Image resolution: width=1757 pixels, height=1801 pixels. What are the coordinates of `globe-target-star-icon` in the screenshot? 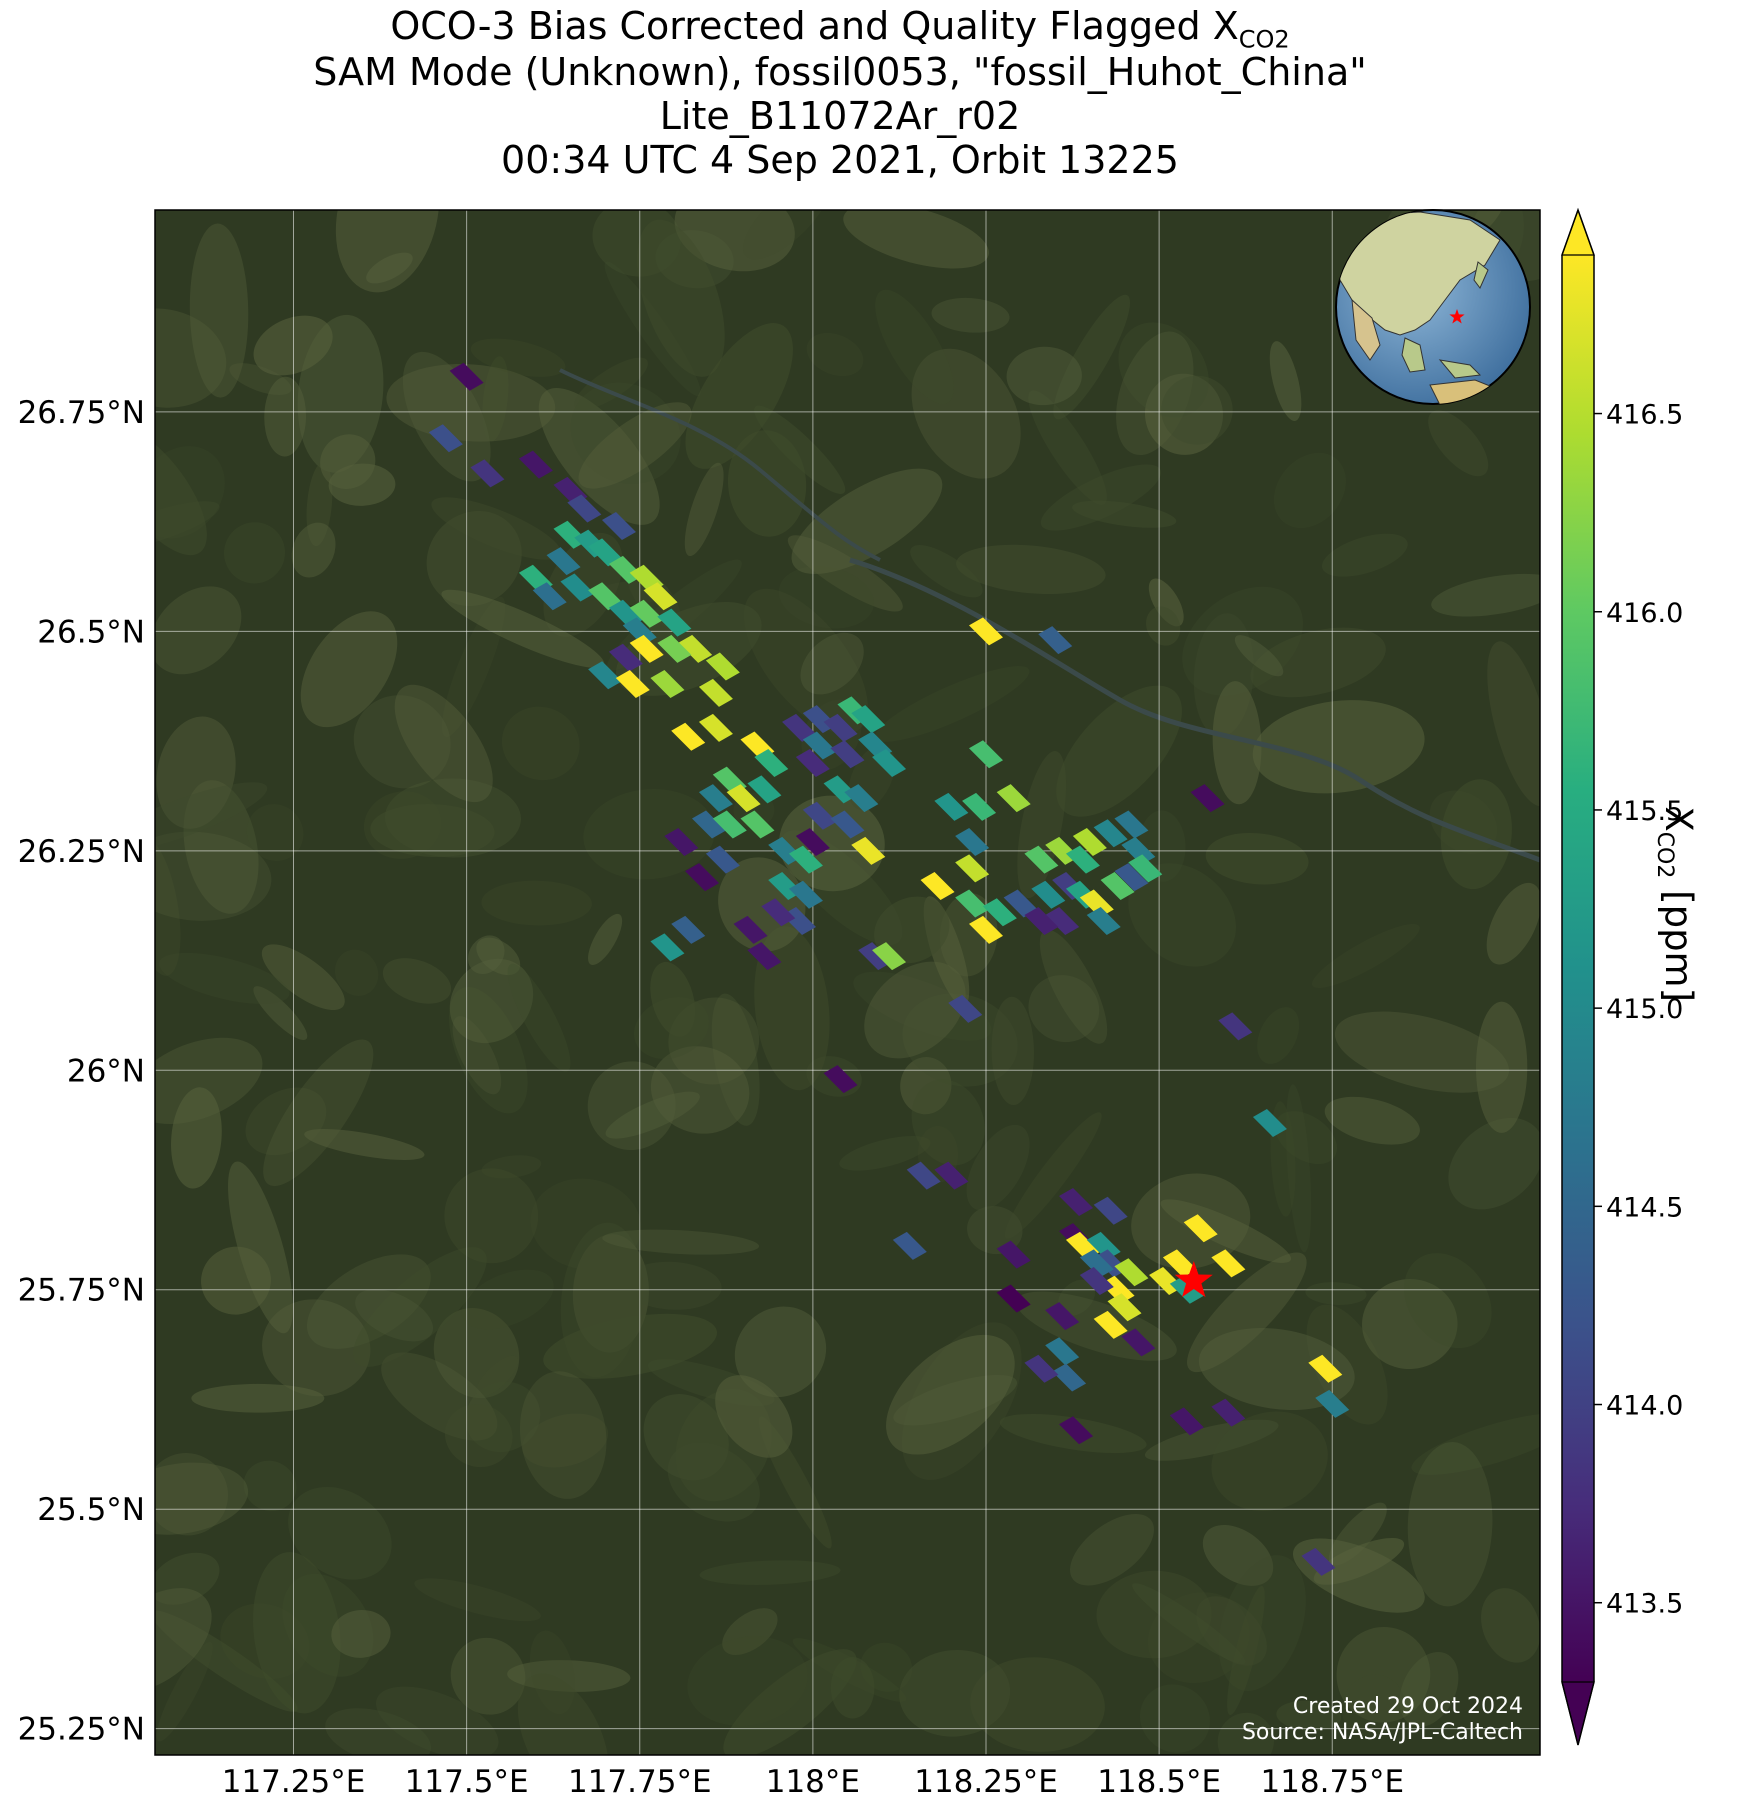 It's located at (1457, 316).